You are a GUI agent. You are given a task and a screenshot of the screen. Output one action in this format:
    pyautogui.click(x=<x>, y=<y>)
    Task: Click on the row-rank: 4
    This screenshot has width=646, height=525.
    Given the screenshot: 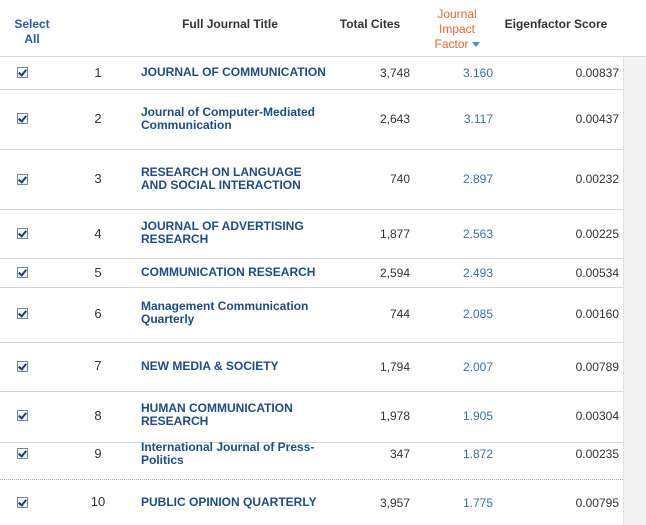 What is the action you would take?
    pyautogui.click(x=98, y=233)
    